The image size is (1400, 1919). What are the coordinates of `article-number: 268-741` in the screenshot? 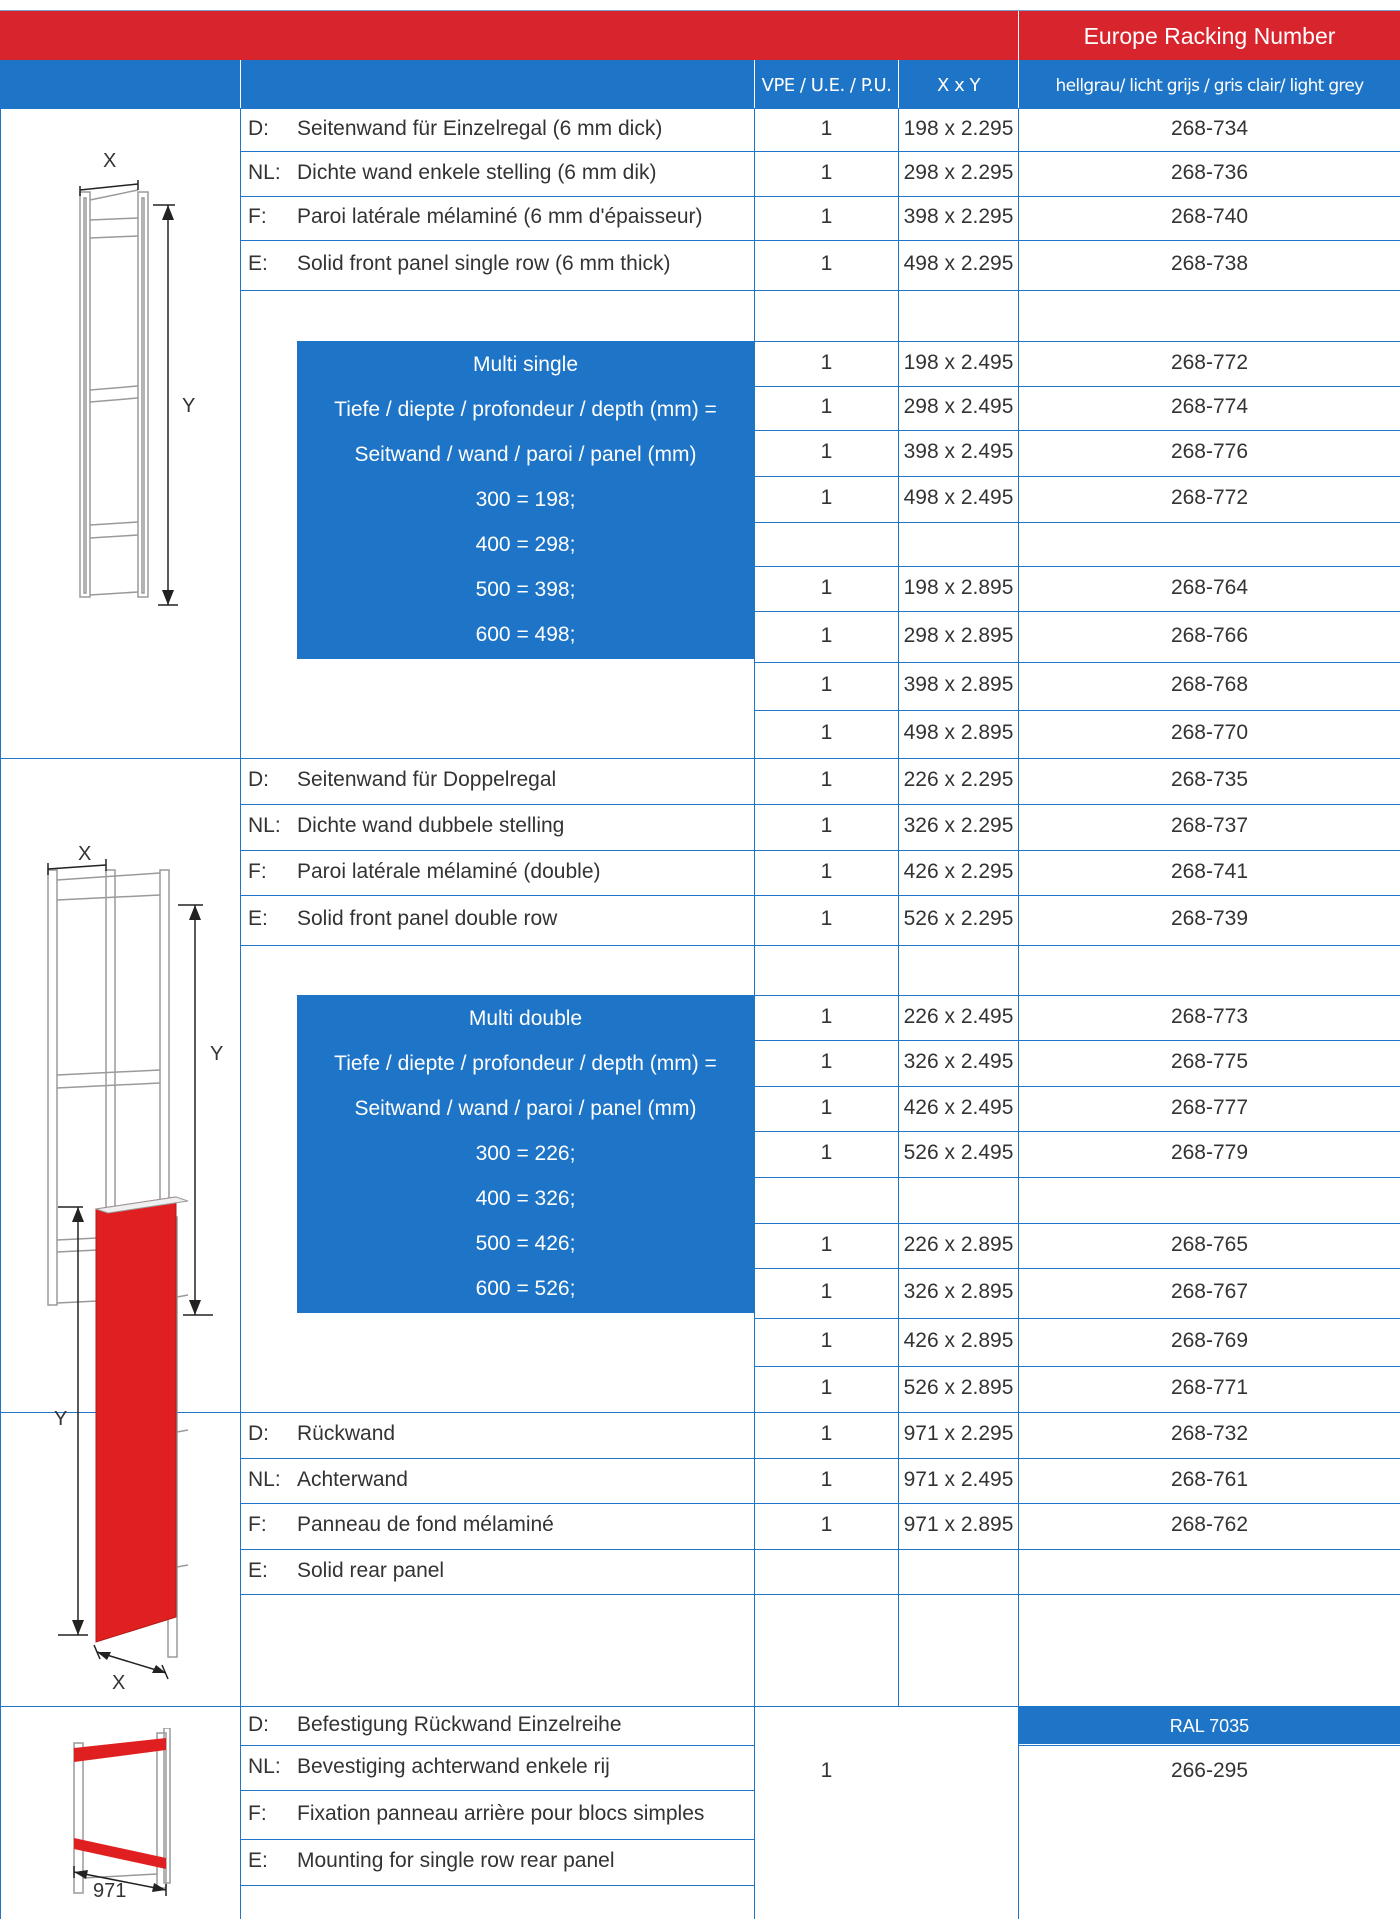 It's located at (1209, 871).